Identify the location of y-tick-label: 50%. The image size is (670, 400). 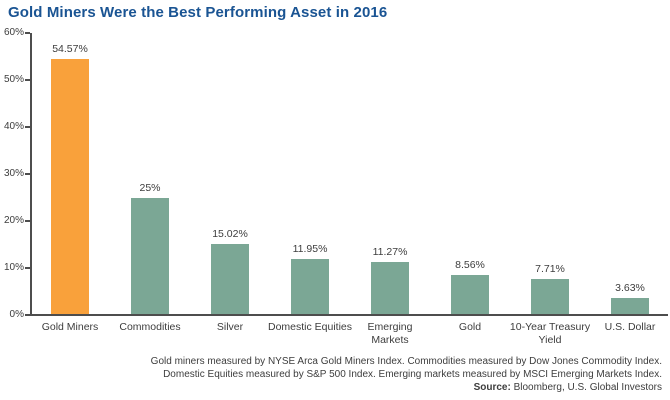
(13, 79).